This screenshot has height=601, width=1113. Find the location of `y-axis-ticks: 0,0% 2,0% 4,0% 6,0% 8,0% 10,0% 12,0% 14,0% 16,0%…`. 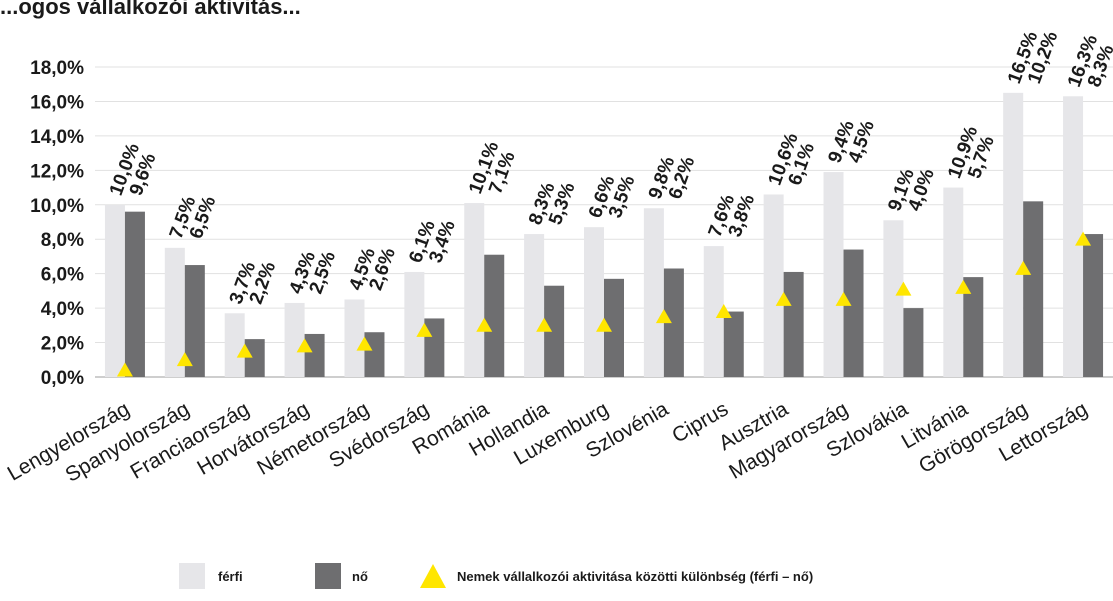

y-axis-ticks: 0,0% 2,0% 4,0% 6,0% 8,0% 10,0% 12,0% 14,0% 16,0%… is located at coordinates (57, 223).